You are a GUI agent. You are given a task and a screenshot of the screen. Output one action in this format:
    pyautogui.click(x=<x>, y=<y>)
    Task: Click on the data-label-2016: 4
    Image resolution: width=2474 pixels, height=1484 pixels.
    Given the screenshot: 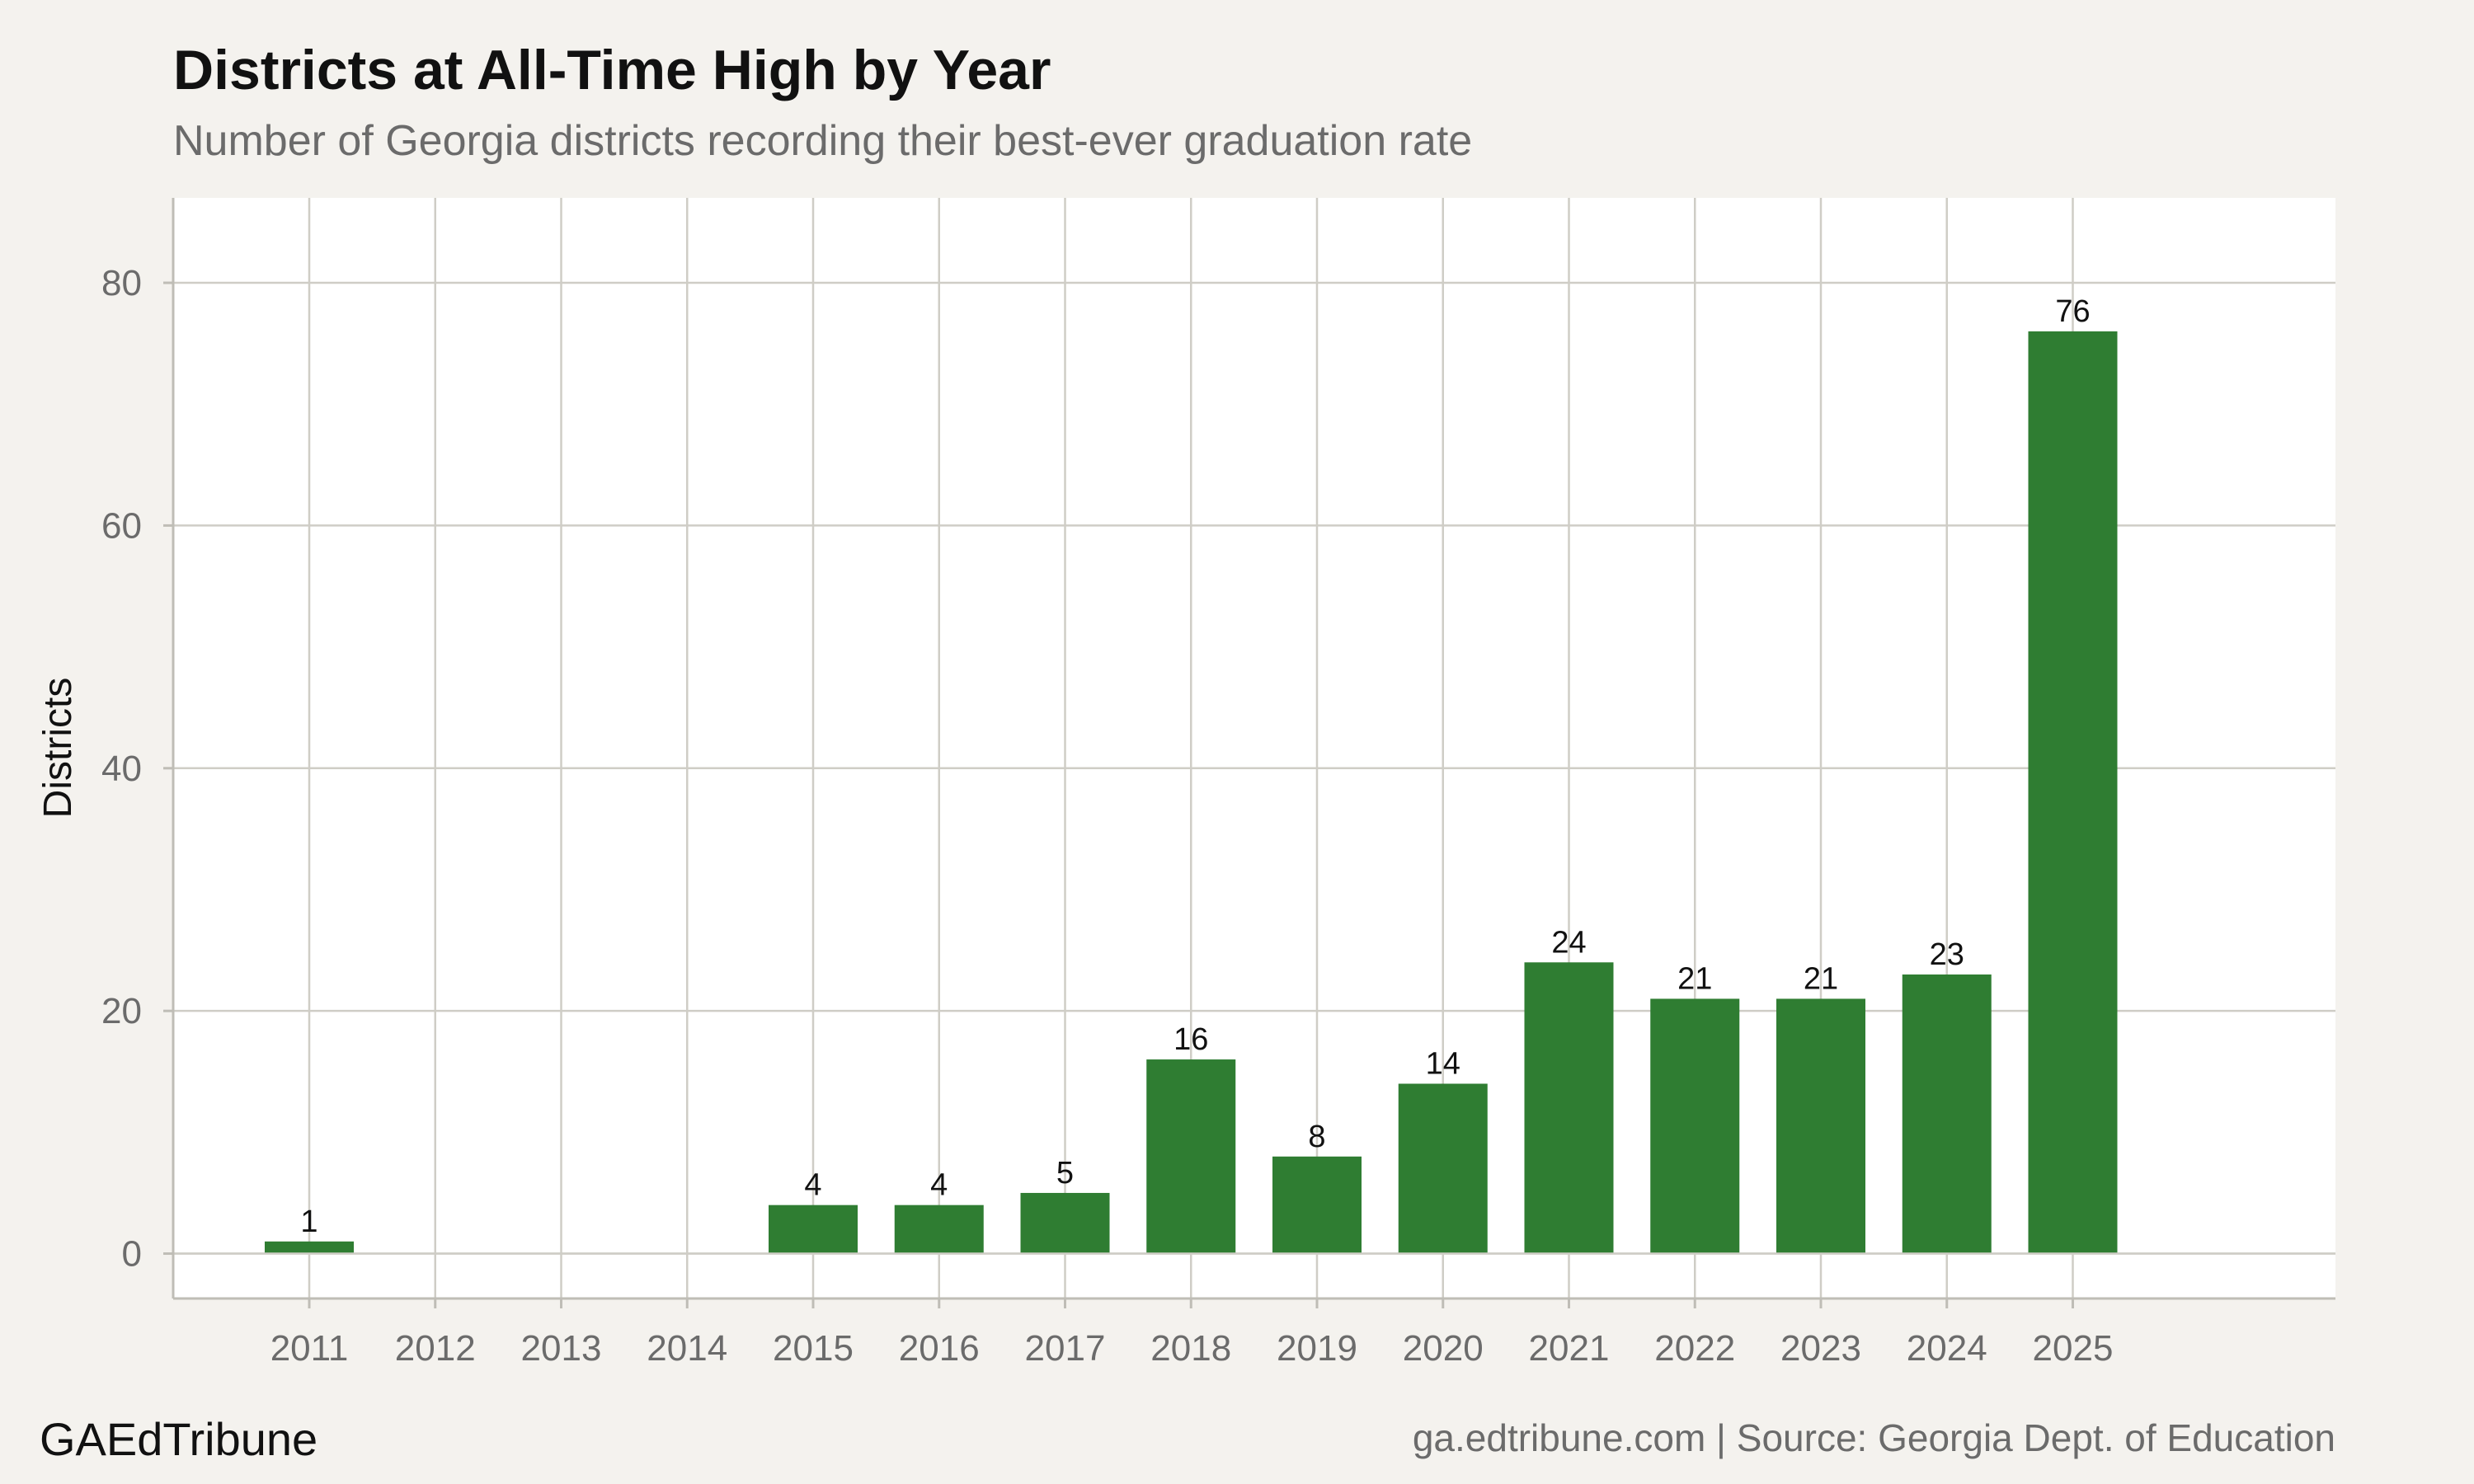 What is the action you would take?
    pyautogui.click(x=939, y=1185)
    